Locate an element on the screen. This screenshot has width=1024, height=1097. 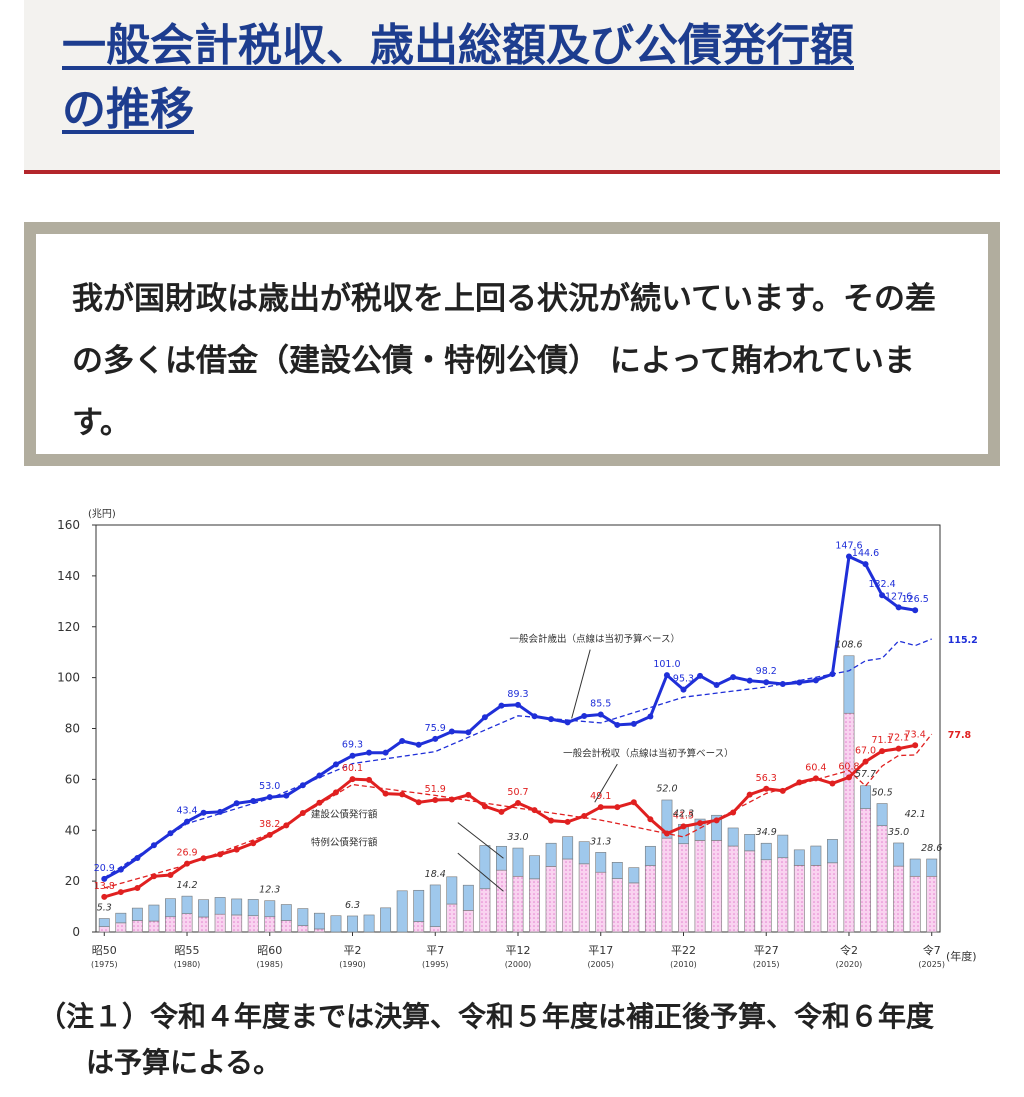
value-label: 31.3 is located at coordinates (600, 841).